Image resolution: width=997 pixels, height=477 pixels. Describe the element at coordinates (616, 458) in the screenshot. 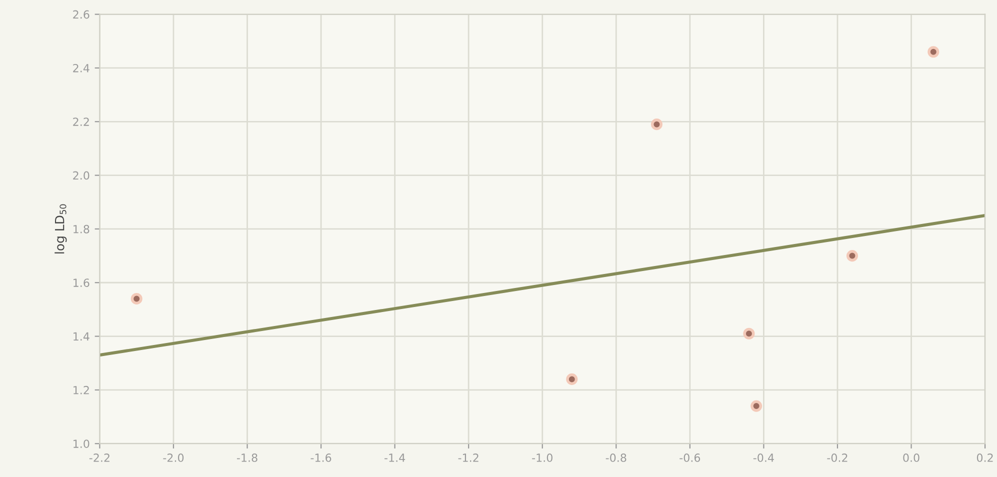

I see `x-tick-label: -0.8` at that location.